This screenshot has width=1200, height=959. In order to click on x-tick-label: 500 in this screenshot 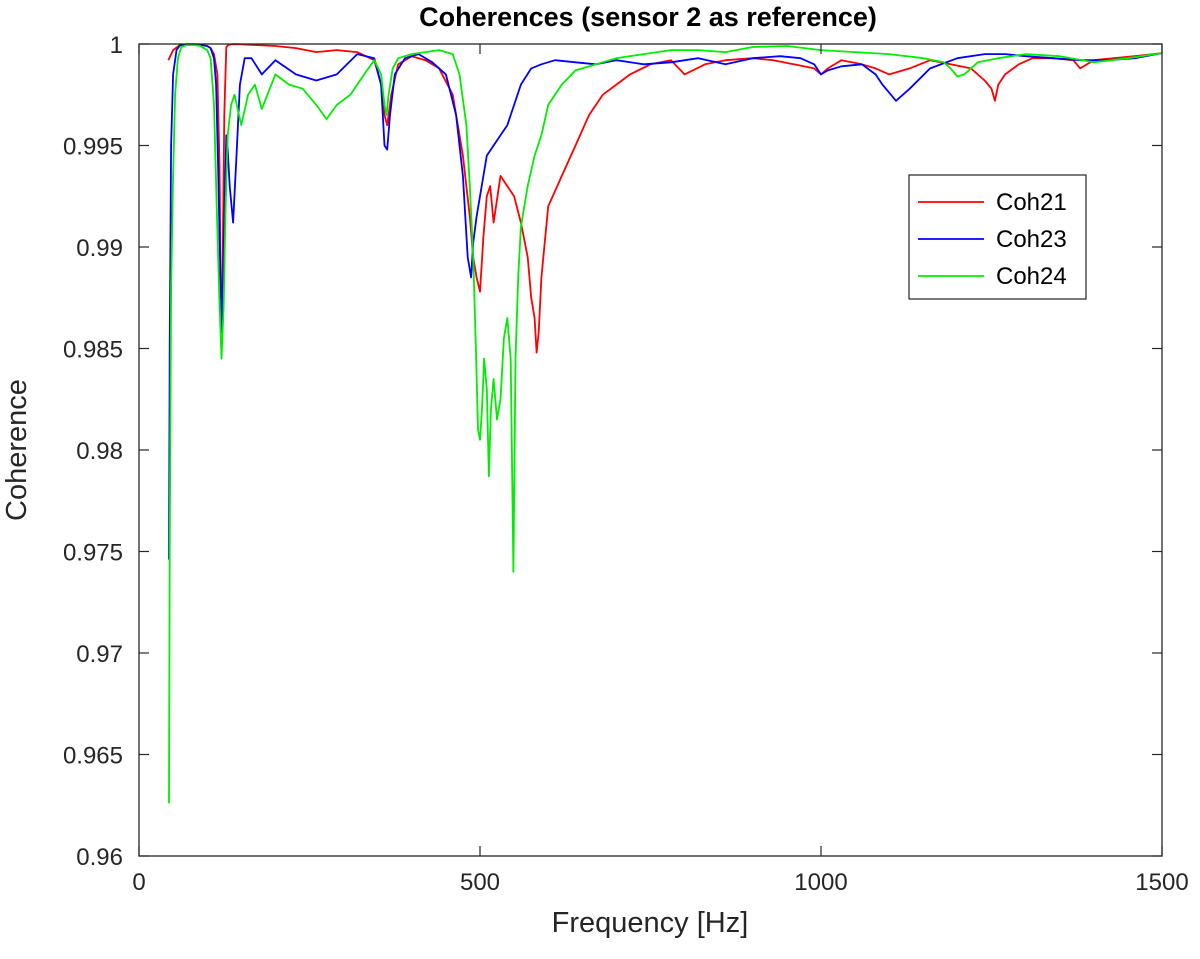, I will do `click(480, 882)`.